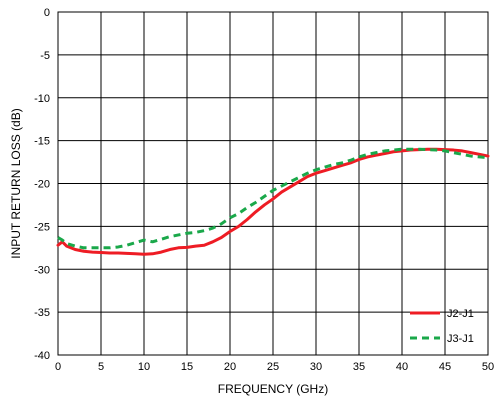 The image size is (494, 403). What do you see at coordinates (230, 367) in the screenshot?
I see `x-tick-label: 20` at bounding box center [230, 367].